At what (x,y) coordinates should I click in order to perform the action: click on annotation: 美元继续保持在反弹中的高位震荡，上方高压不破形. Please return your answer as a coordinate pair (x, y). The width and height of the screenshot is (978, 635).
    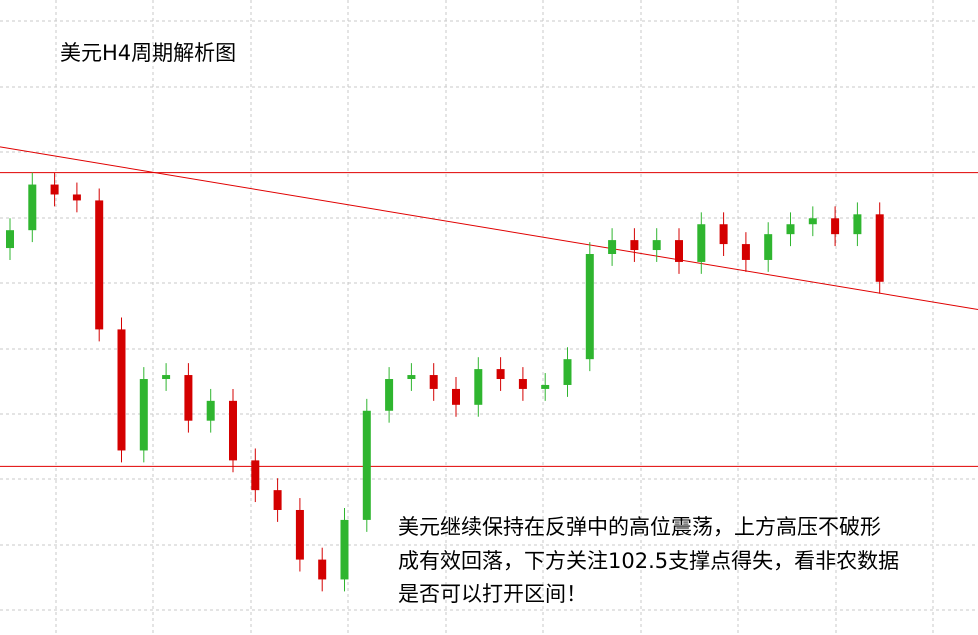
    Looking at the image, I should click on (639, 527).